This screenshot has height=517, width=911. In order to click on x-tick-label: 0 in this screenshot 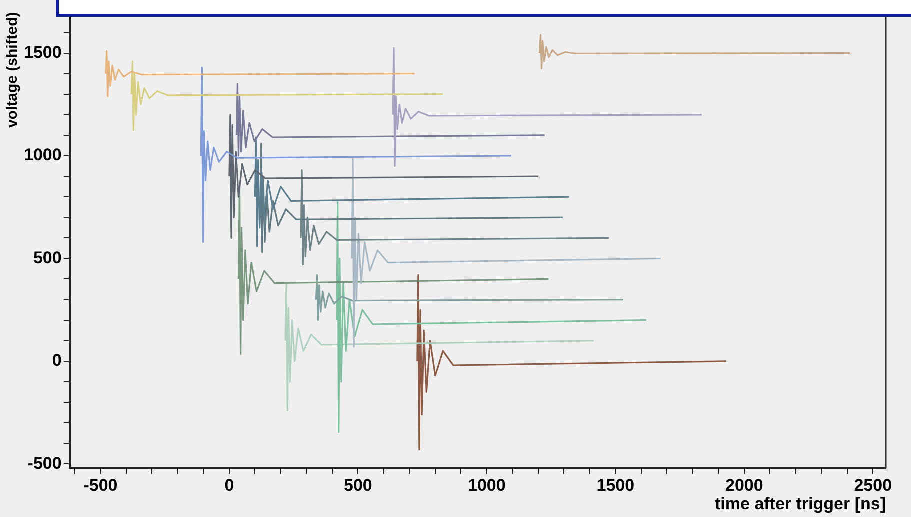, I will do `click(229, 486)`.